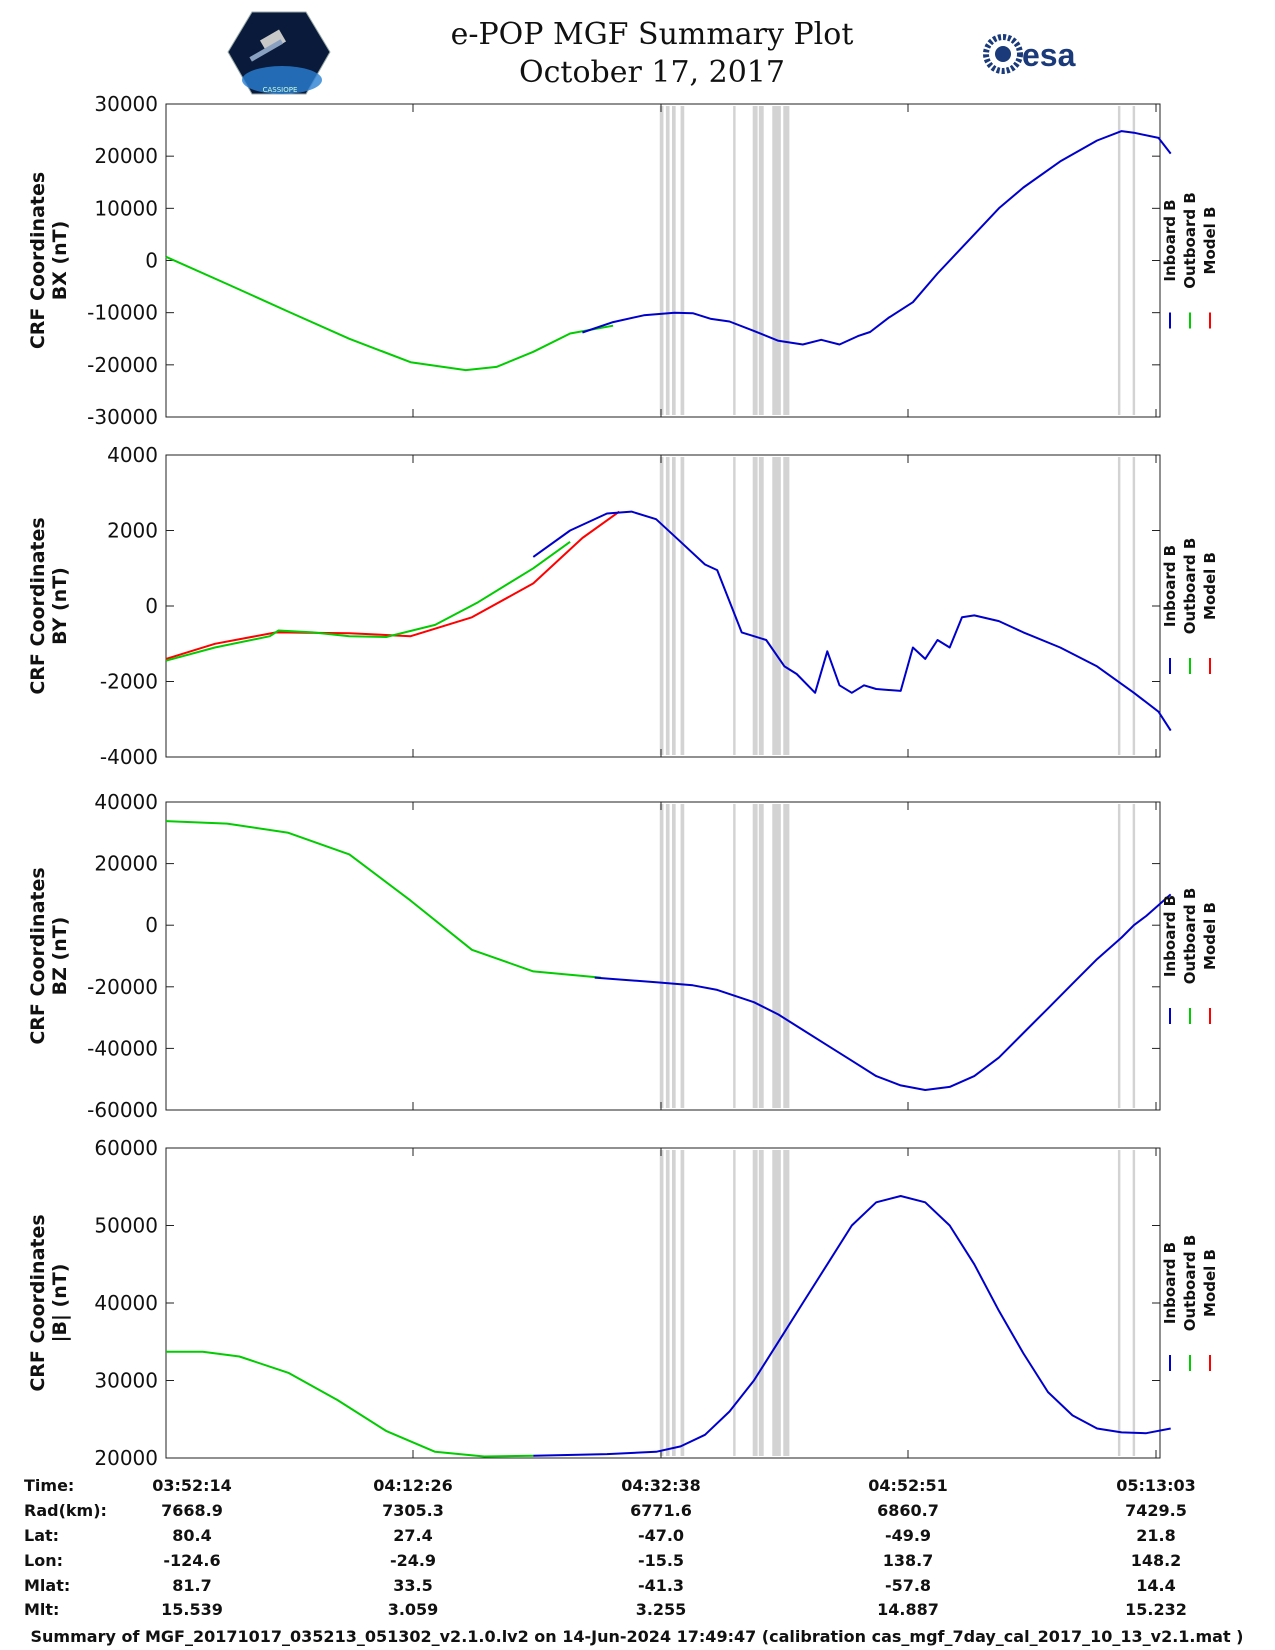 This screenshot has width=1275, height=1650. Describe the element at coordinates (413, 1609) in the screenshot. I see `orbit-value: 3.059` at that location.